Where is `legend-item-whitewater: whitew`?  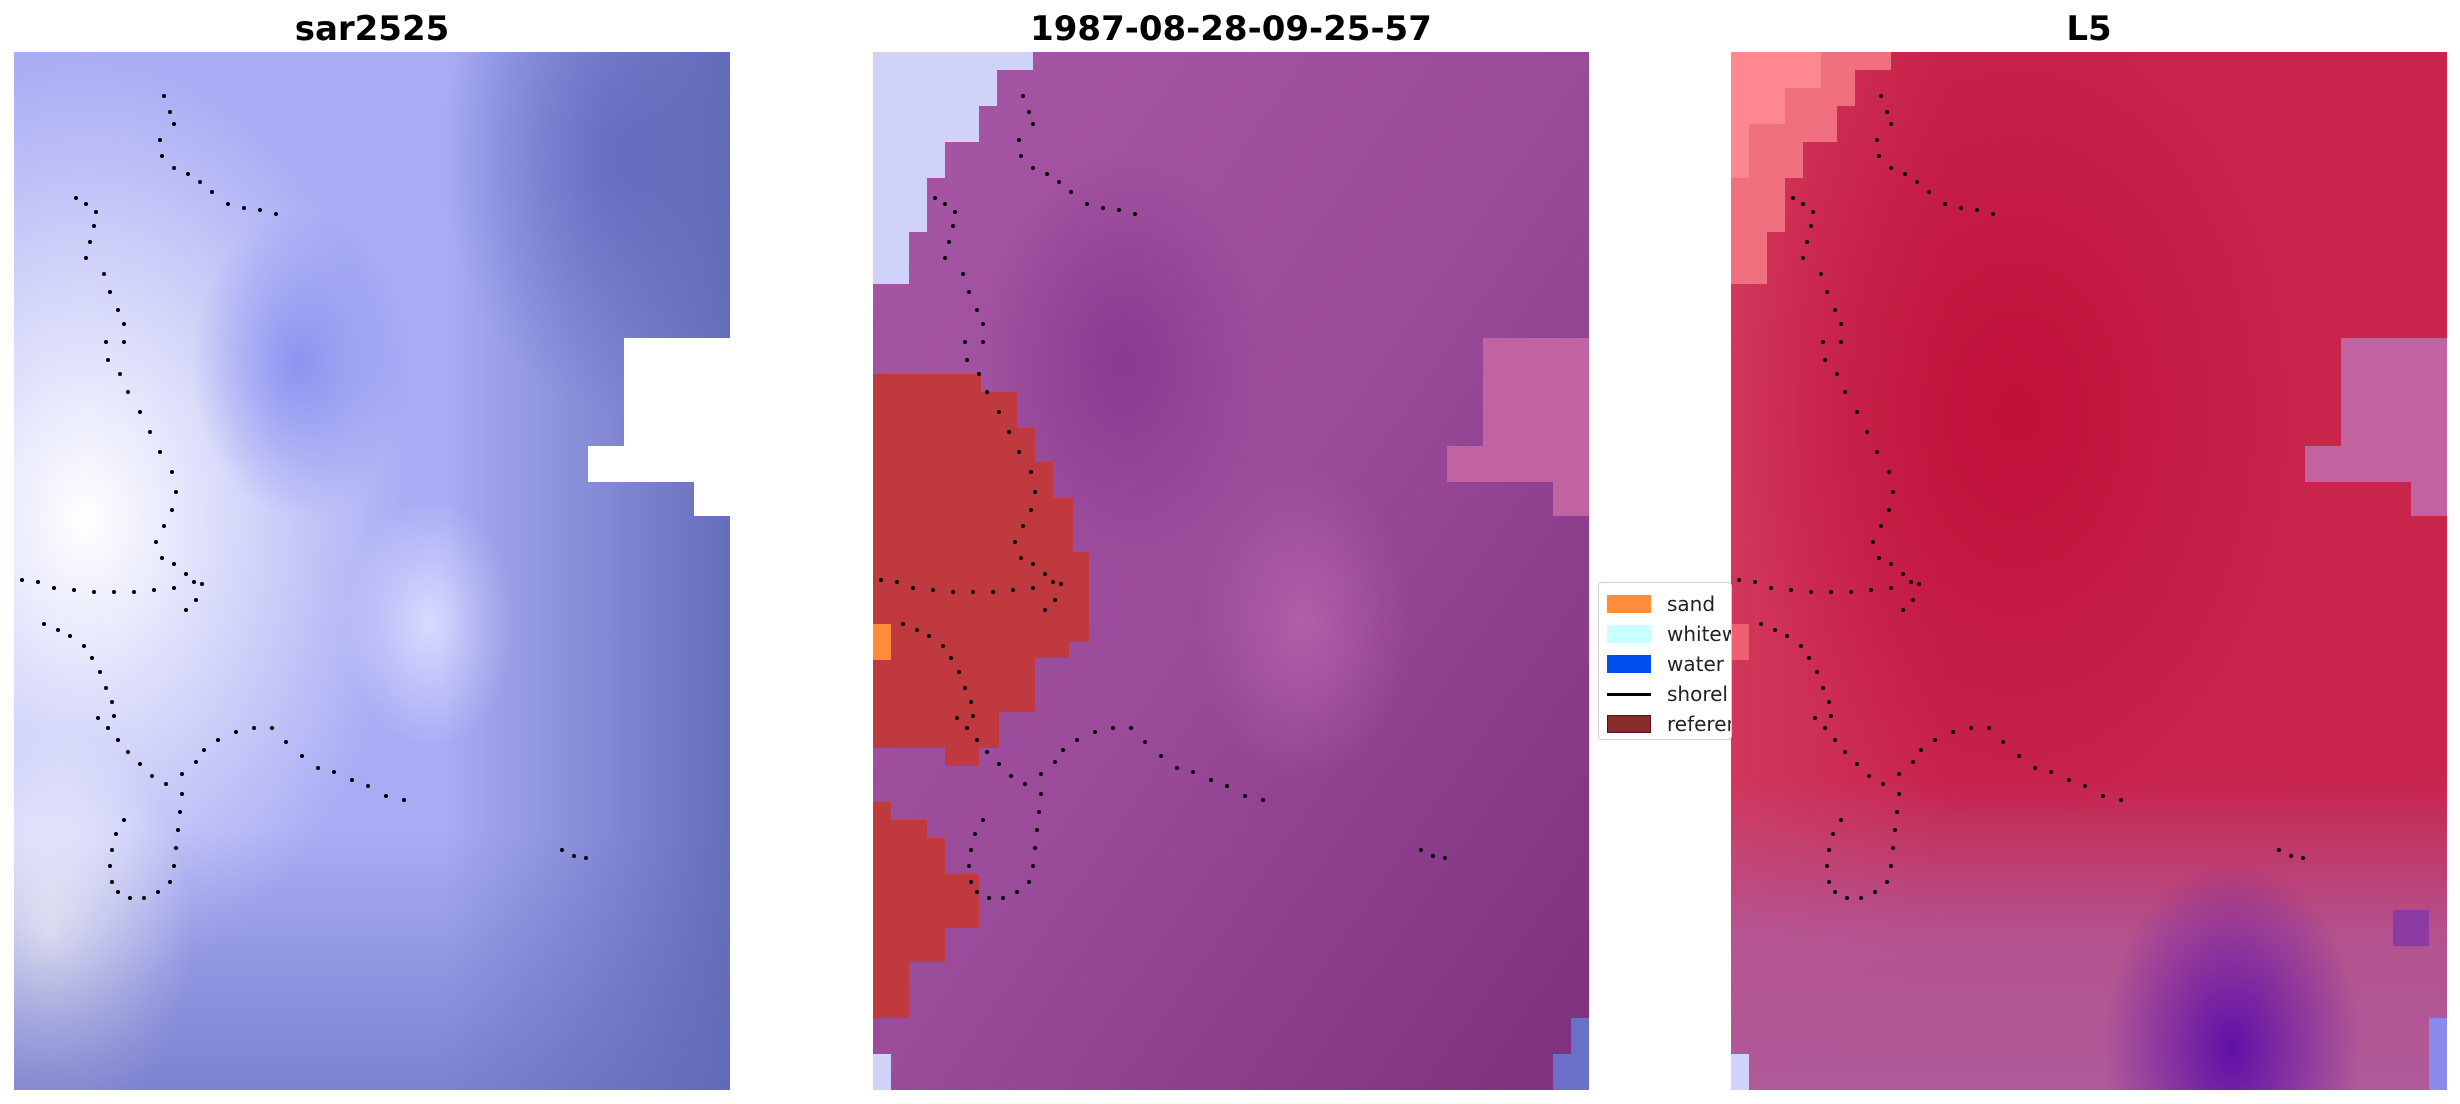
legend-item-whitewater: whitew is located at coordinates (1669, 634).